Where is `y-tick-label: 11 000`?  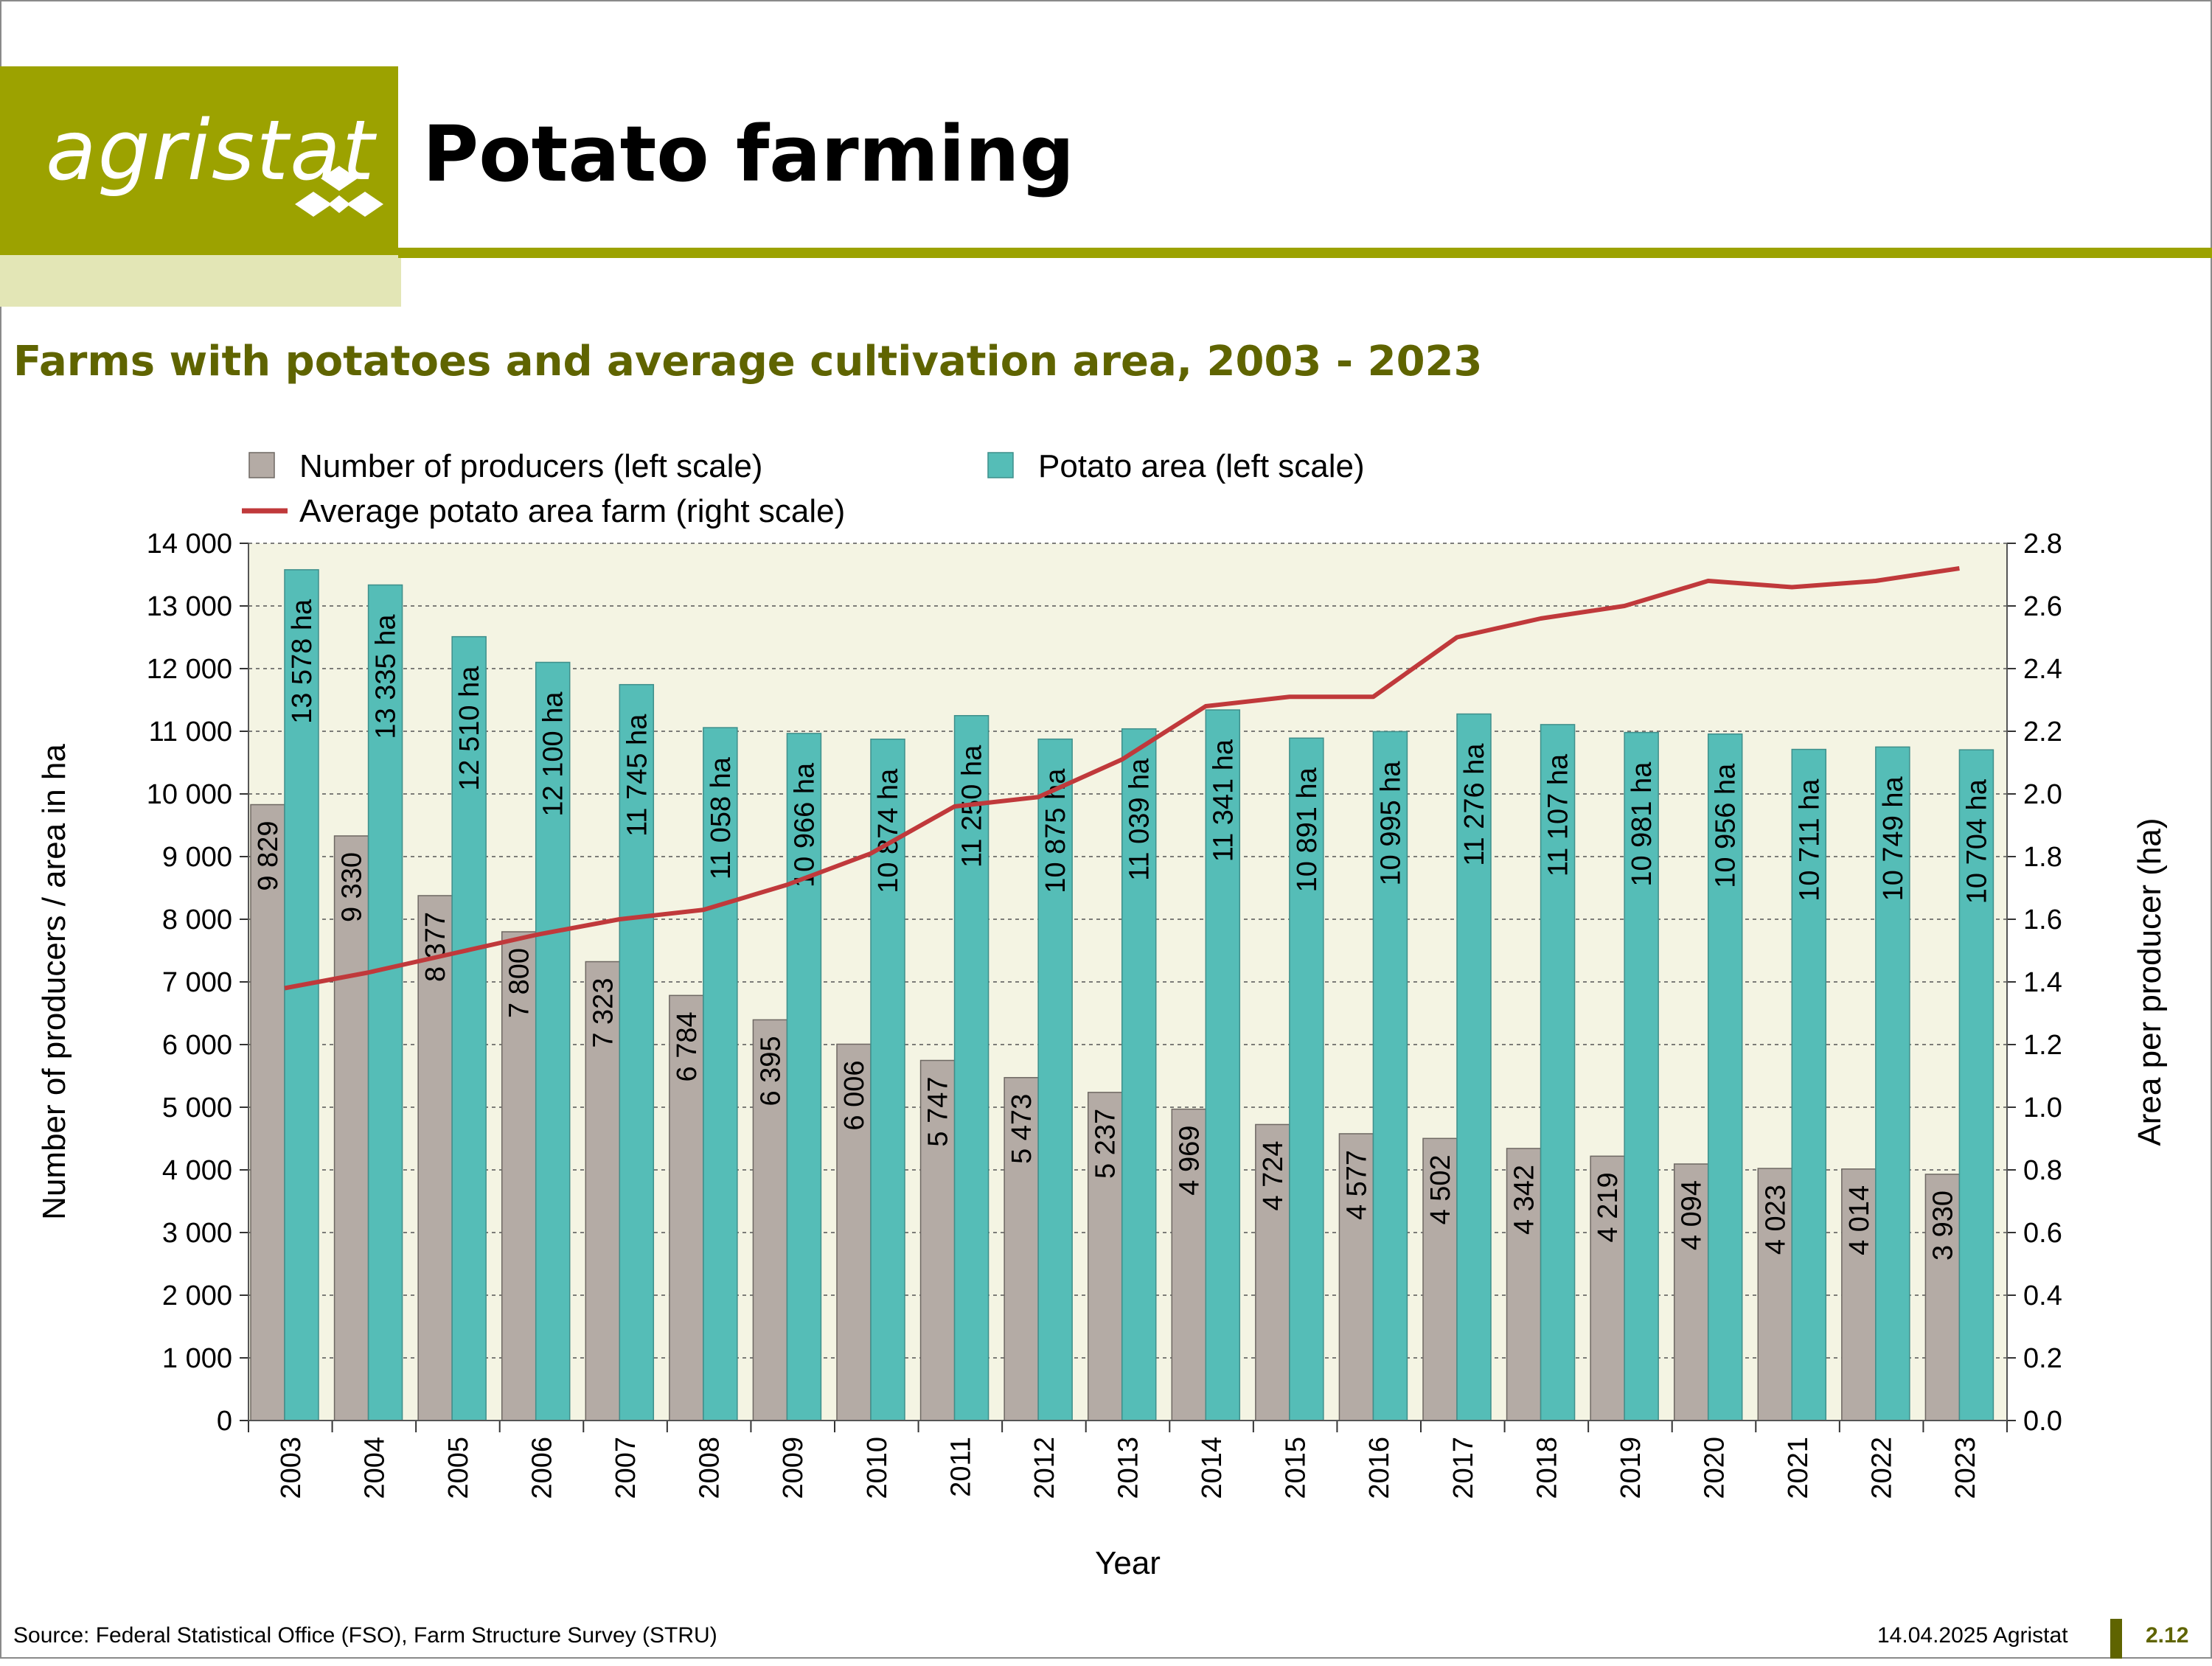 y-tick-label: 11 000 is located at coordinates (190, 732).